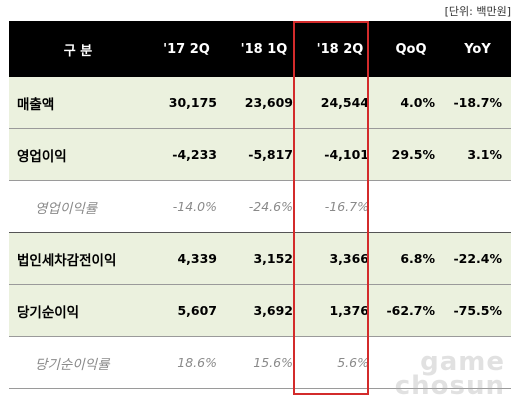 The width and height of the screenshot is (519, 406). Describe the element at coordinates (78, 310) in the screenshot. I see `row-label: 당기순이익` at that location.